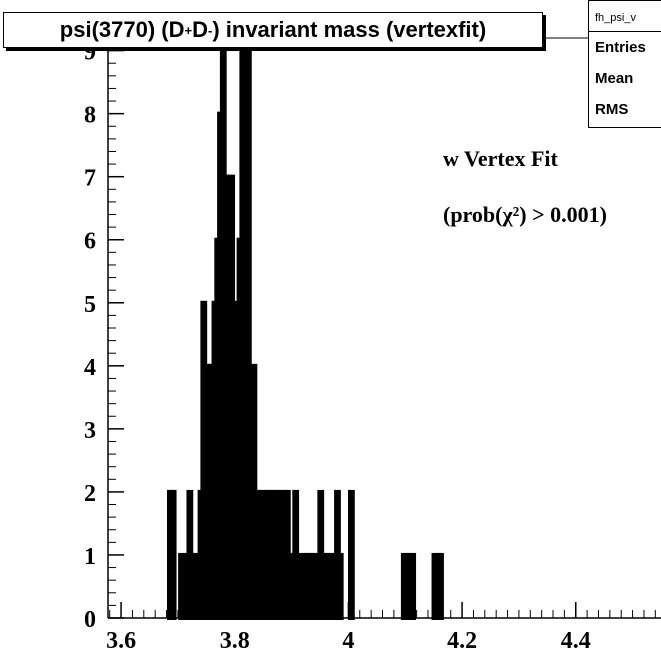 The width and height of the screenshot is (661, 657). I want to click on y-tick-label: 0, so click(90, 620).